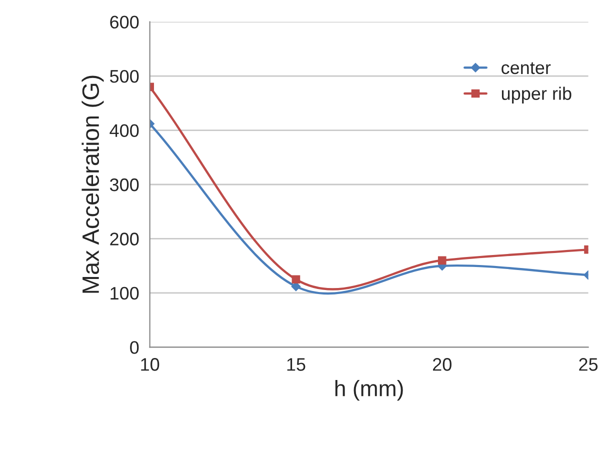 The height and width of the screenshot is (455, 609). I want to click on x-tick-label: 20, so click(442, 364).